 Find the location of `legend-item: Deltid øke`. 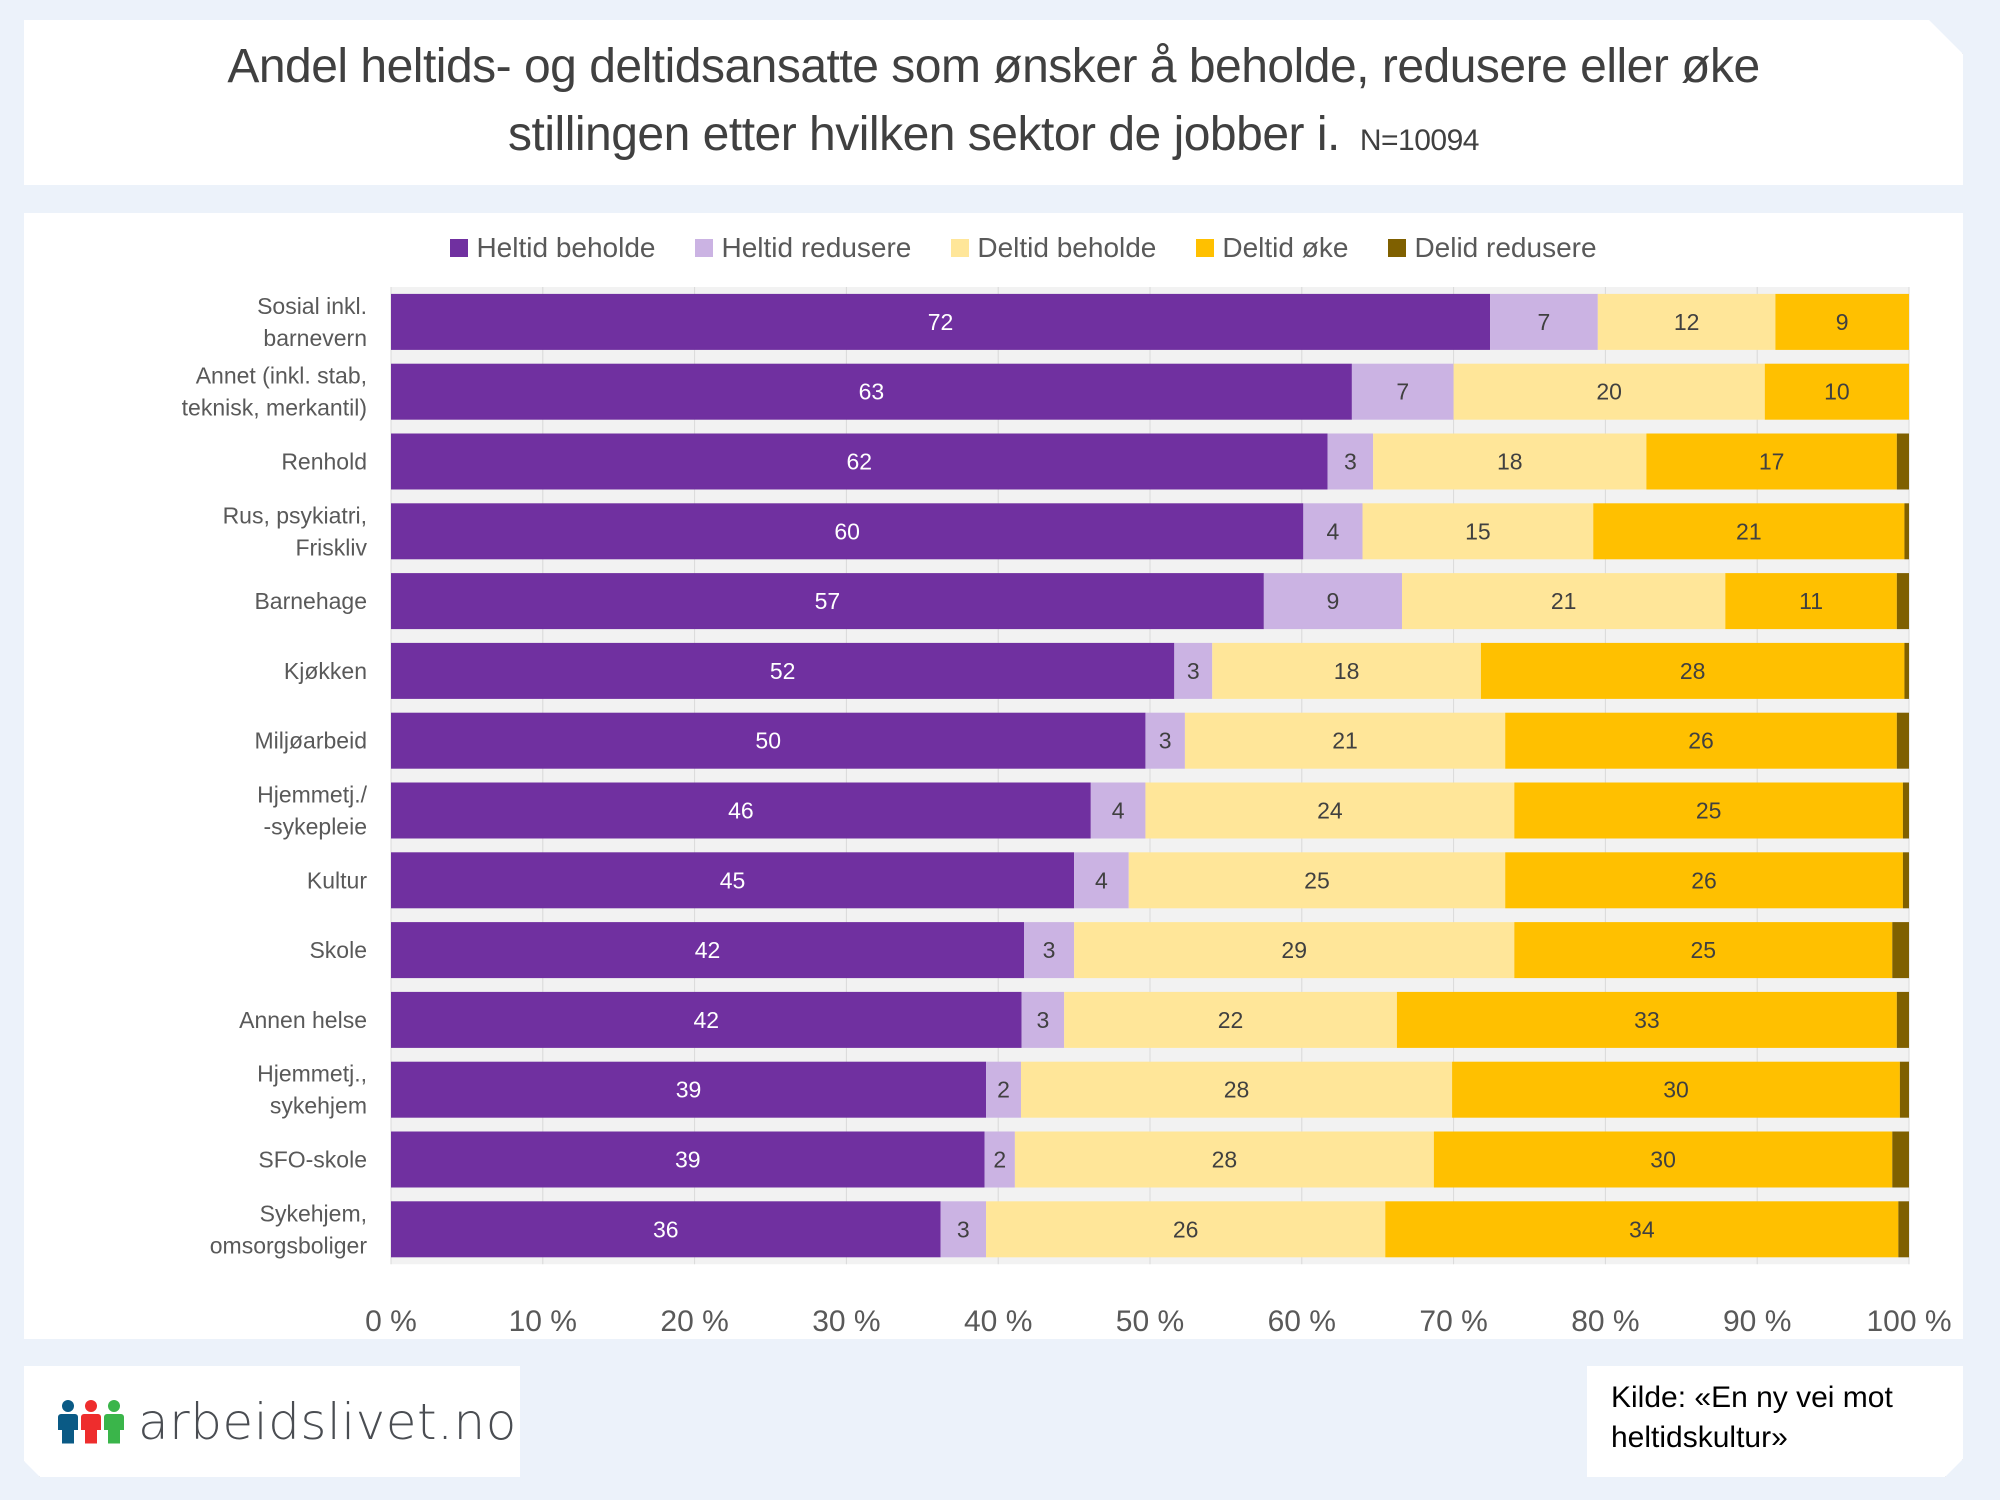

legend-item: Deltid øke is located at coordinates (1272, 247).